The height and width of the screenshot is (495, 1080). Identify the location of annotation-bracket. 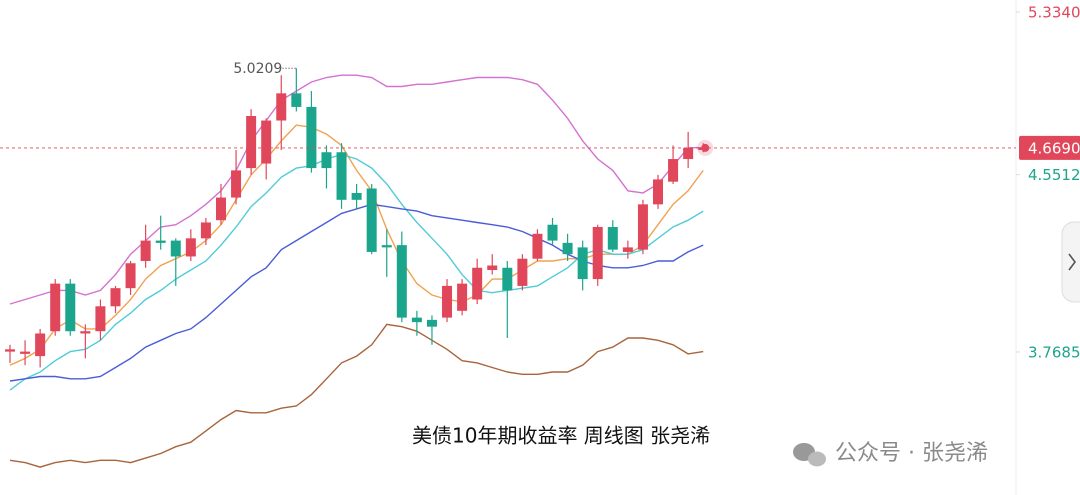
(289, 70).